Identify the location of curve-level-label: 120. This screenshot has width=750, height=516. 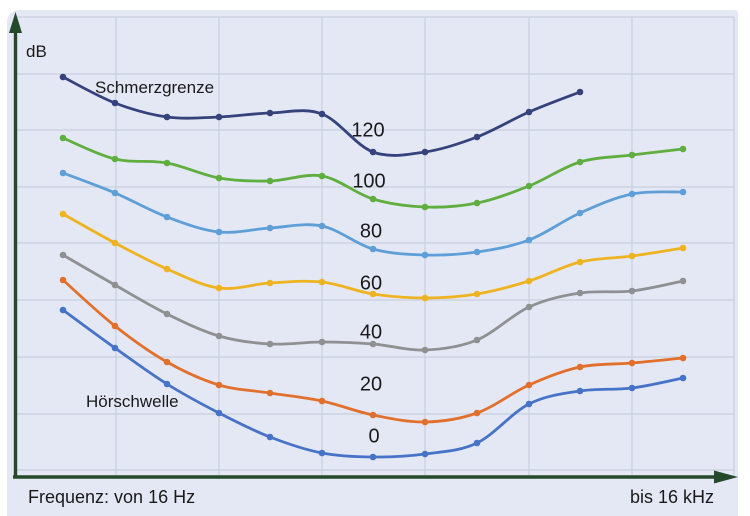
(368, 130).